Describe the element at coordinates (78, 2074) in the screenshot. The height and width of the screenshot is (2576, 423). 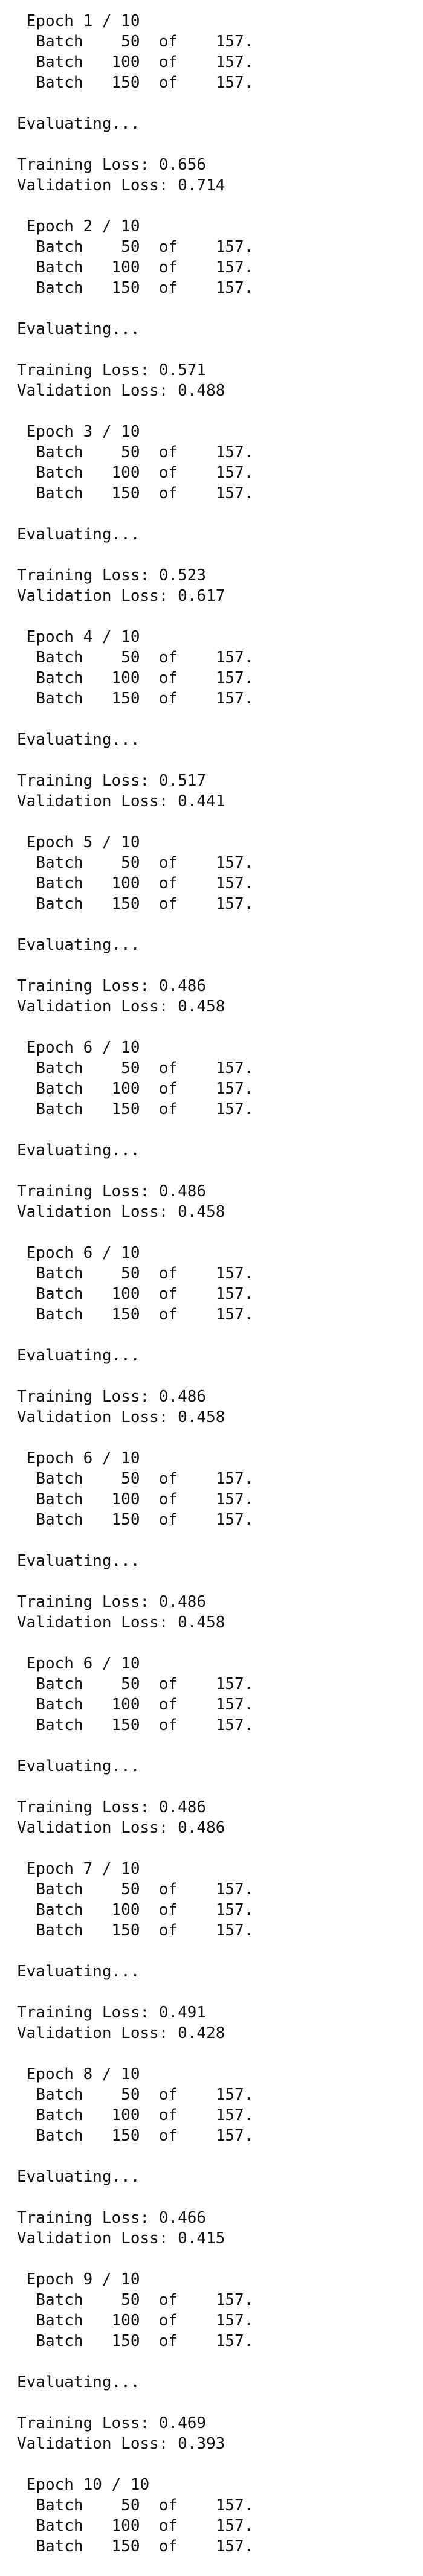
I see `epoch-header: Epoch 8 / 10` at that location.